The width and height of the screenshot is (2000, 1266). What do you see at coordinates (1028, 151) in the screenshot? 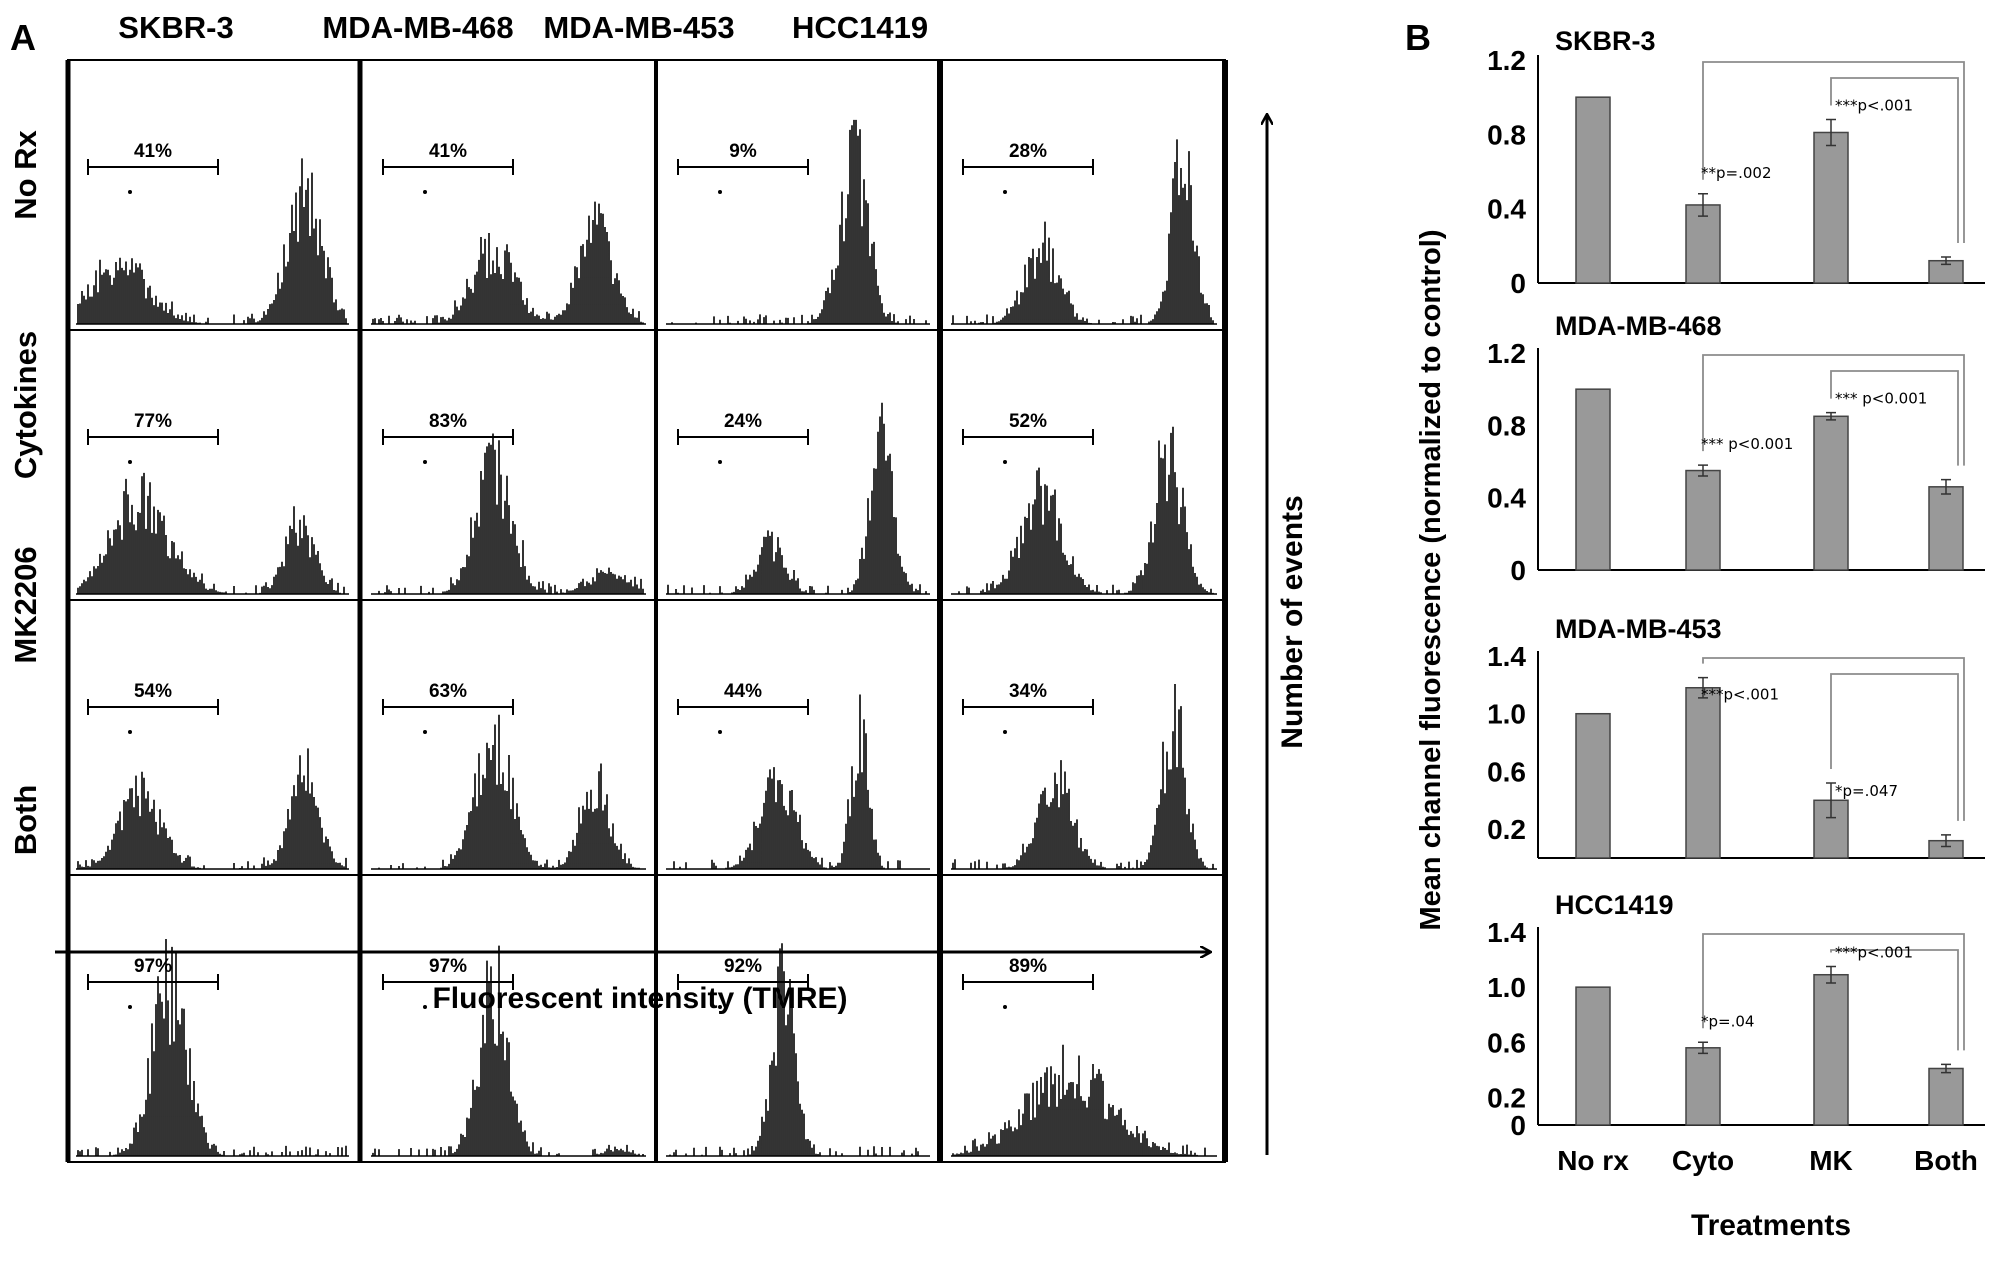
I see `gate-percentage: 28%` at bounding box center [1028, 151].